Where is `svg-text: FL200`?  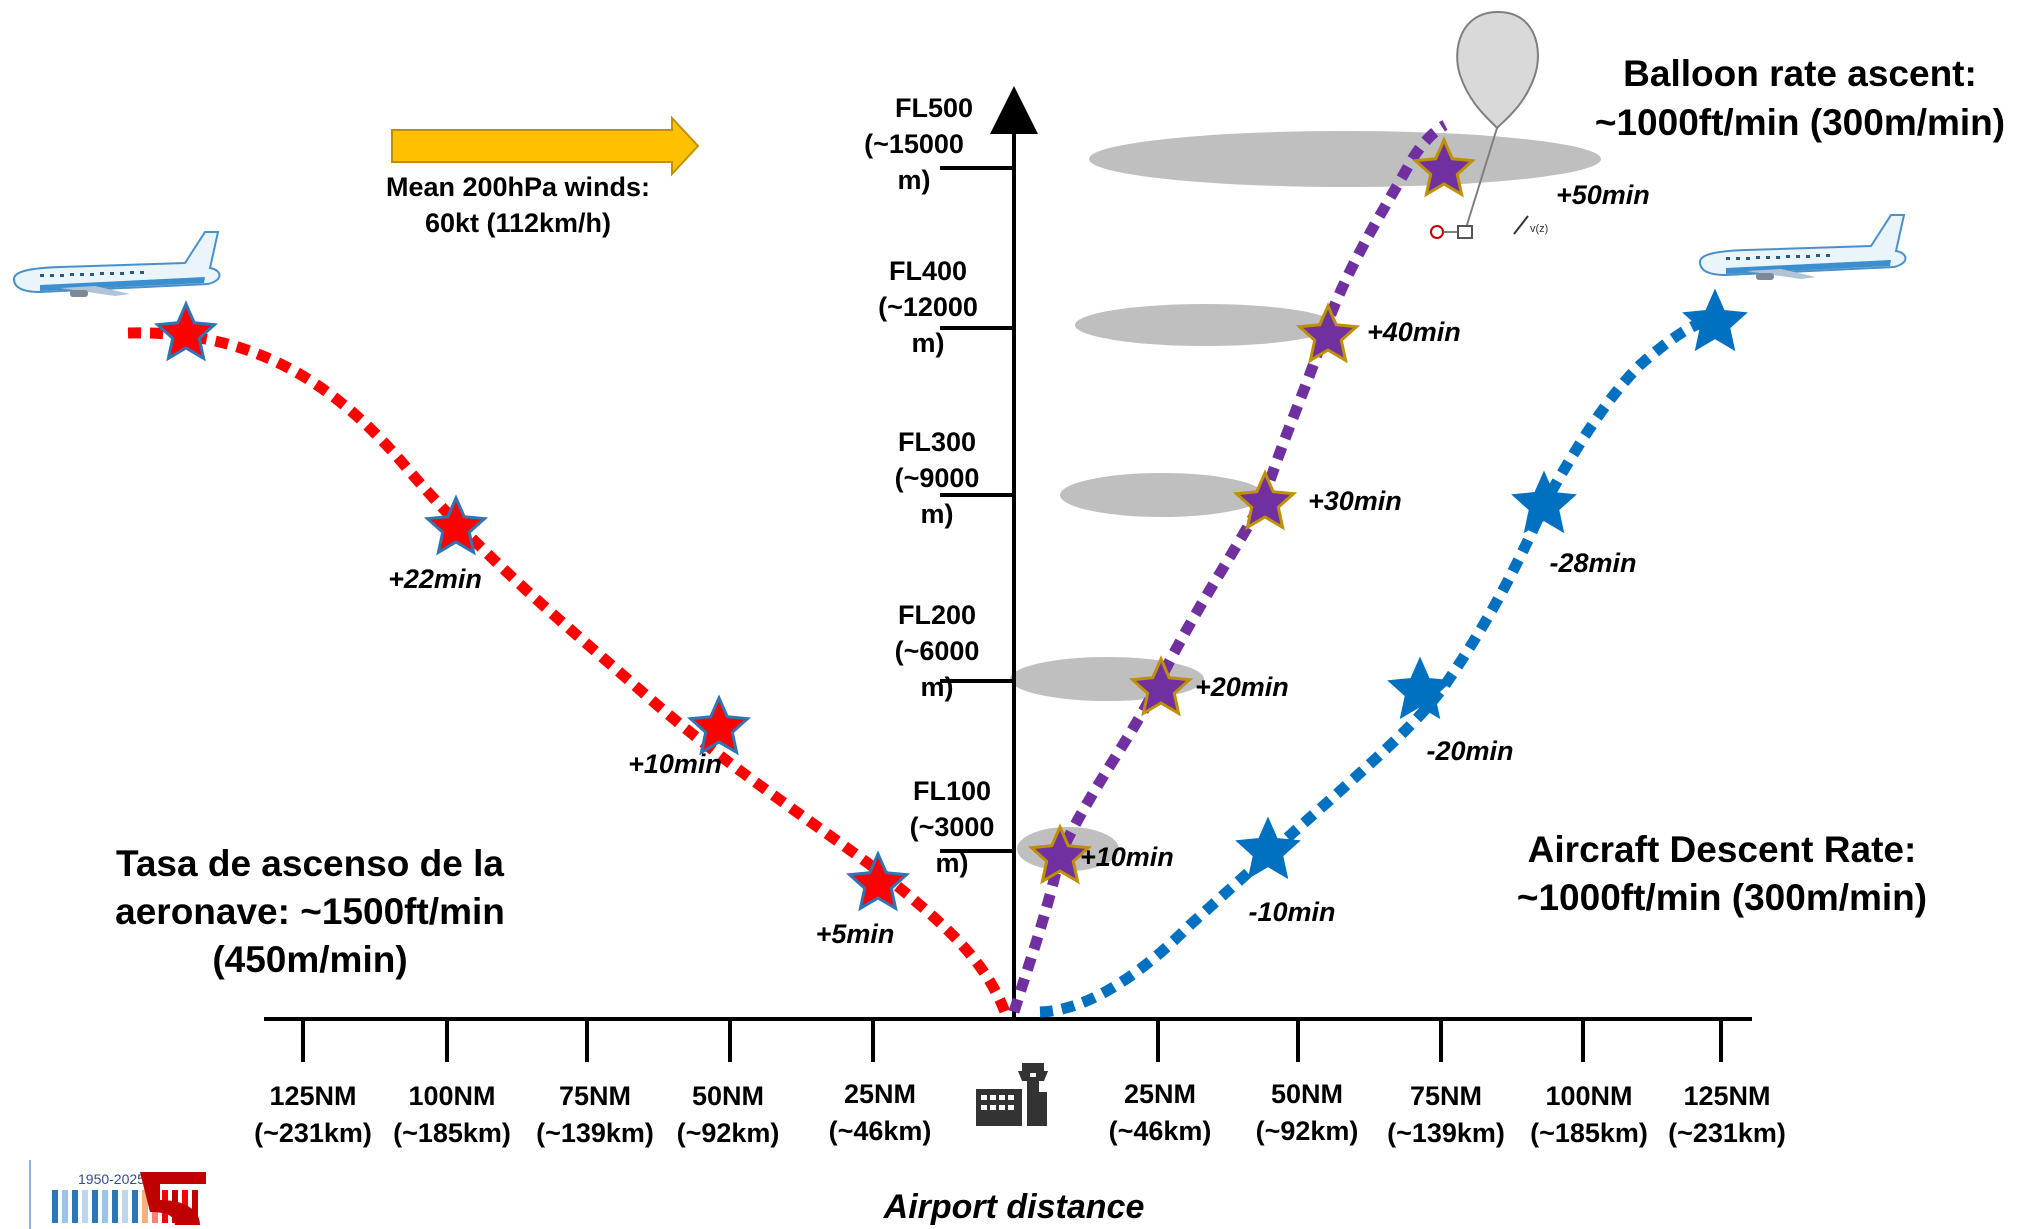 svg-text: FL200 is located at coordinates (937, 615).